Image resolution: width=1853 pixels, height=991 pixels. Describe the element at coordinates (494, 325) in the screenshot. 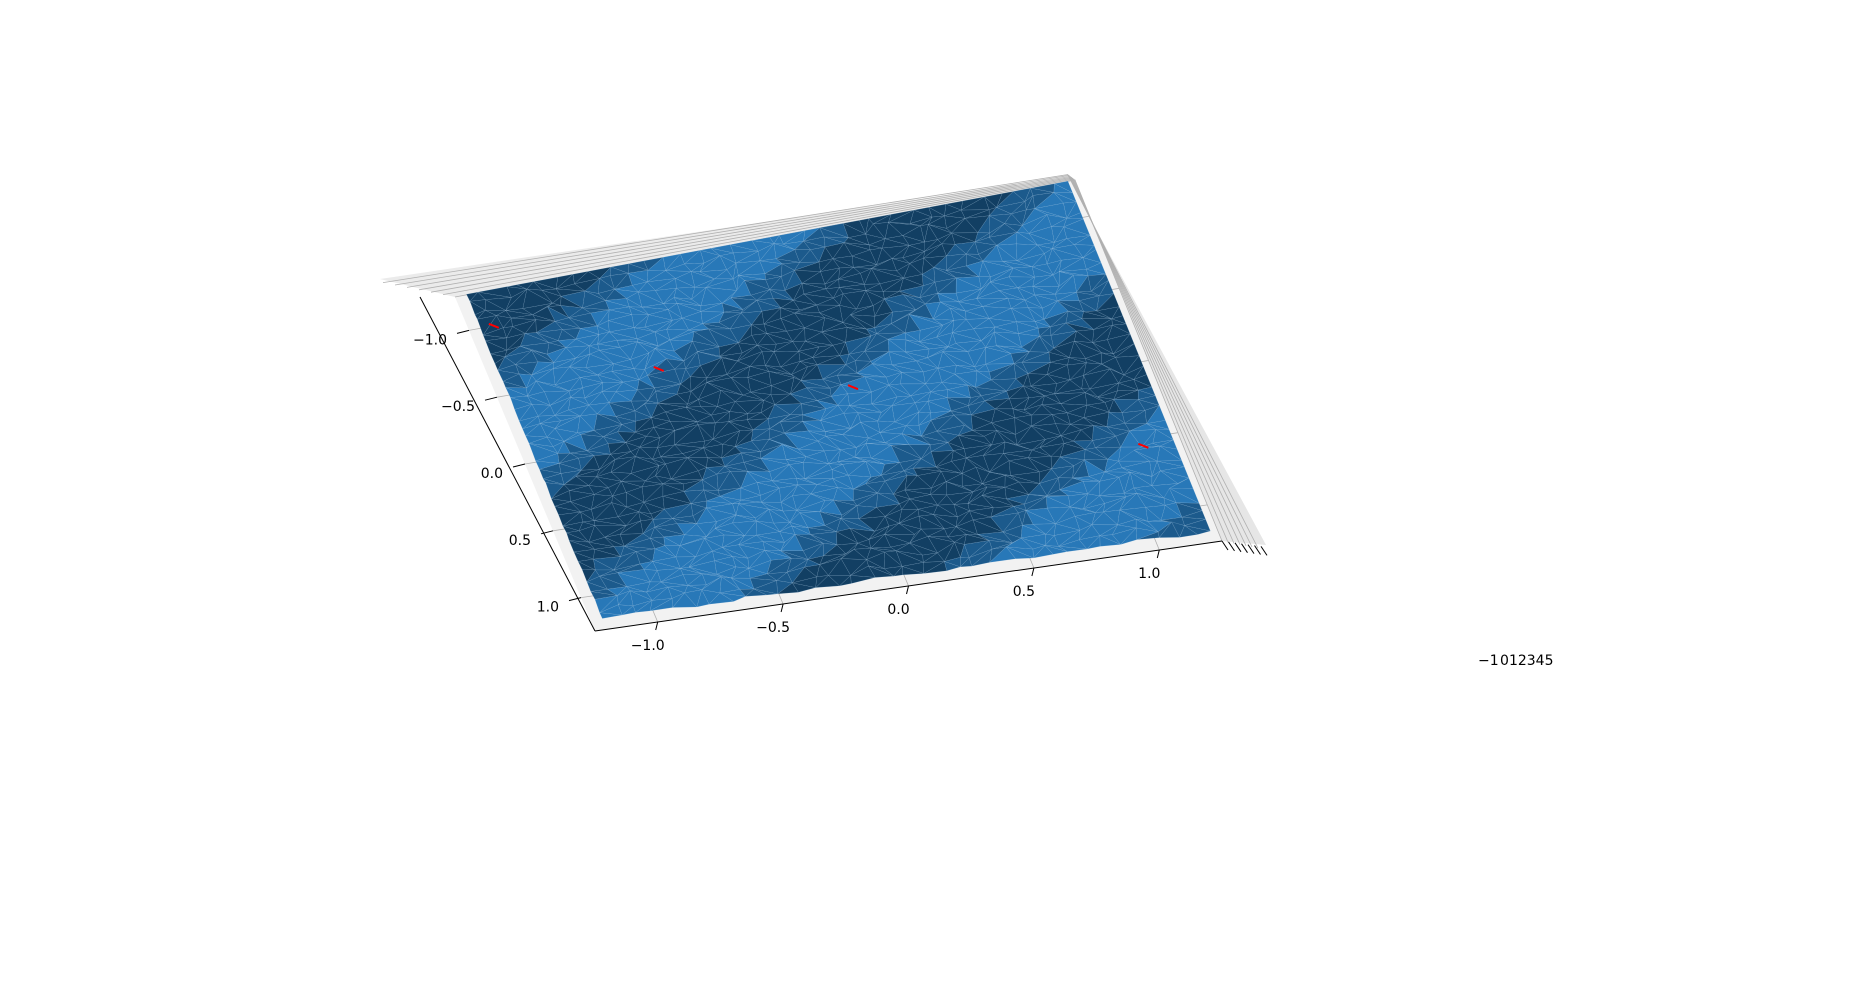

I see `red-marker` at that location.